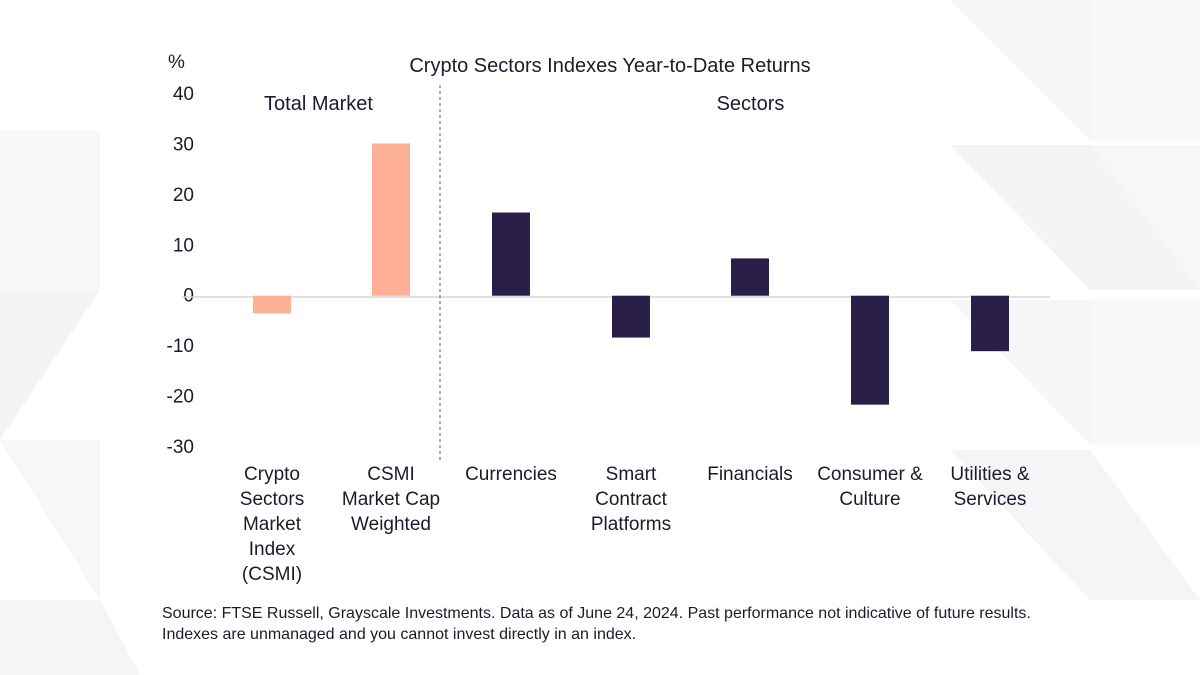 This screenshot has height=675, width=1200. I want to click on x-tick-label: Utilities &, so click(990, 474).